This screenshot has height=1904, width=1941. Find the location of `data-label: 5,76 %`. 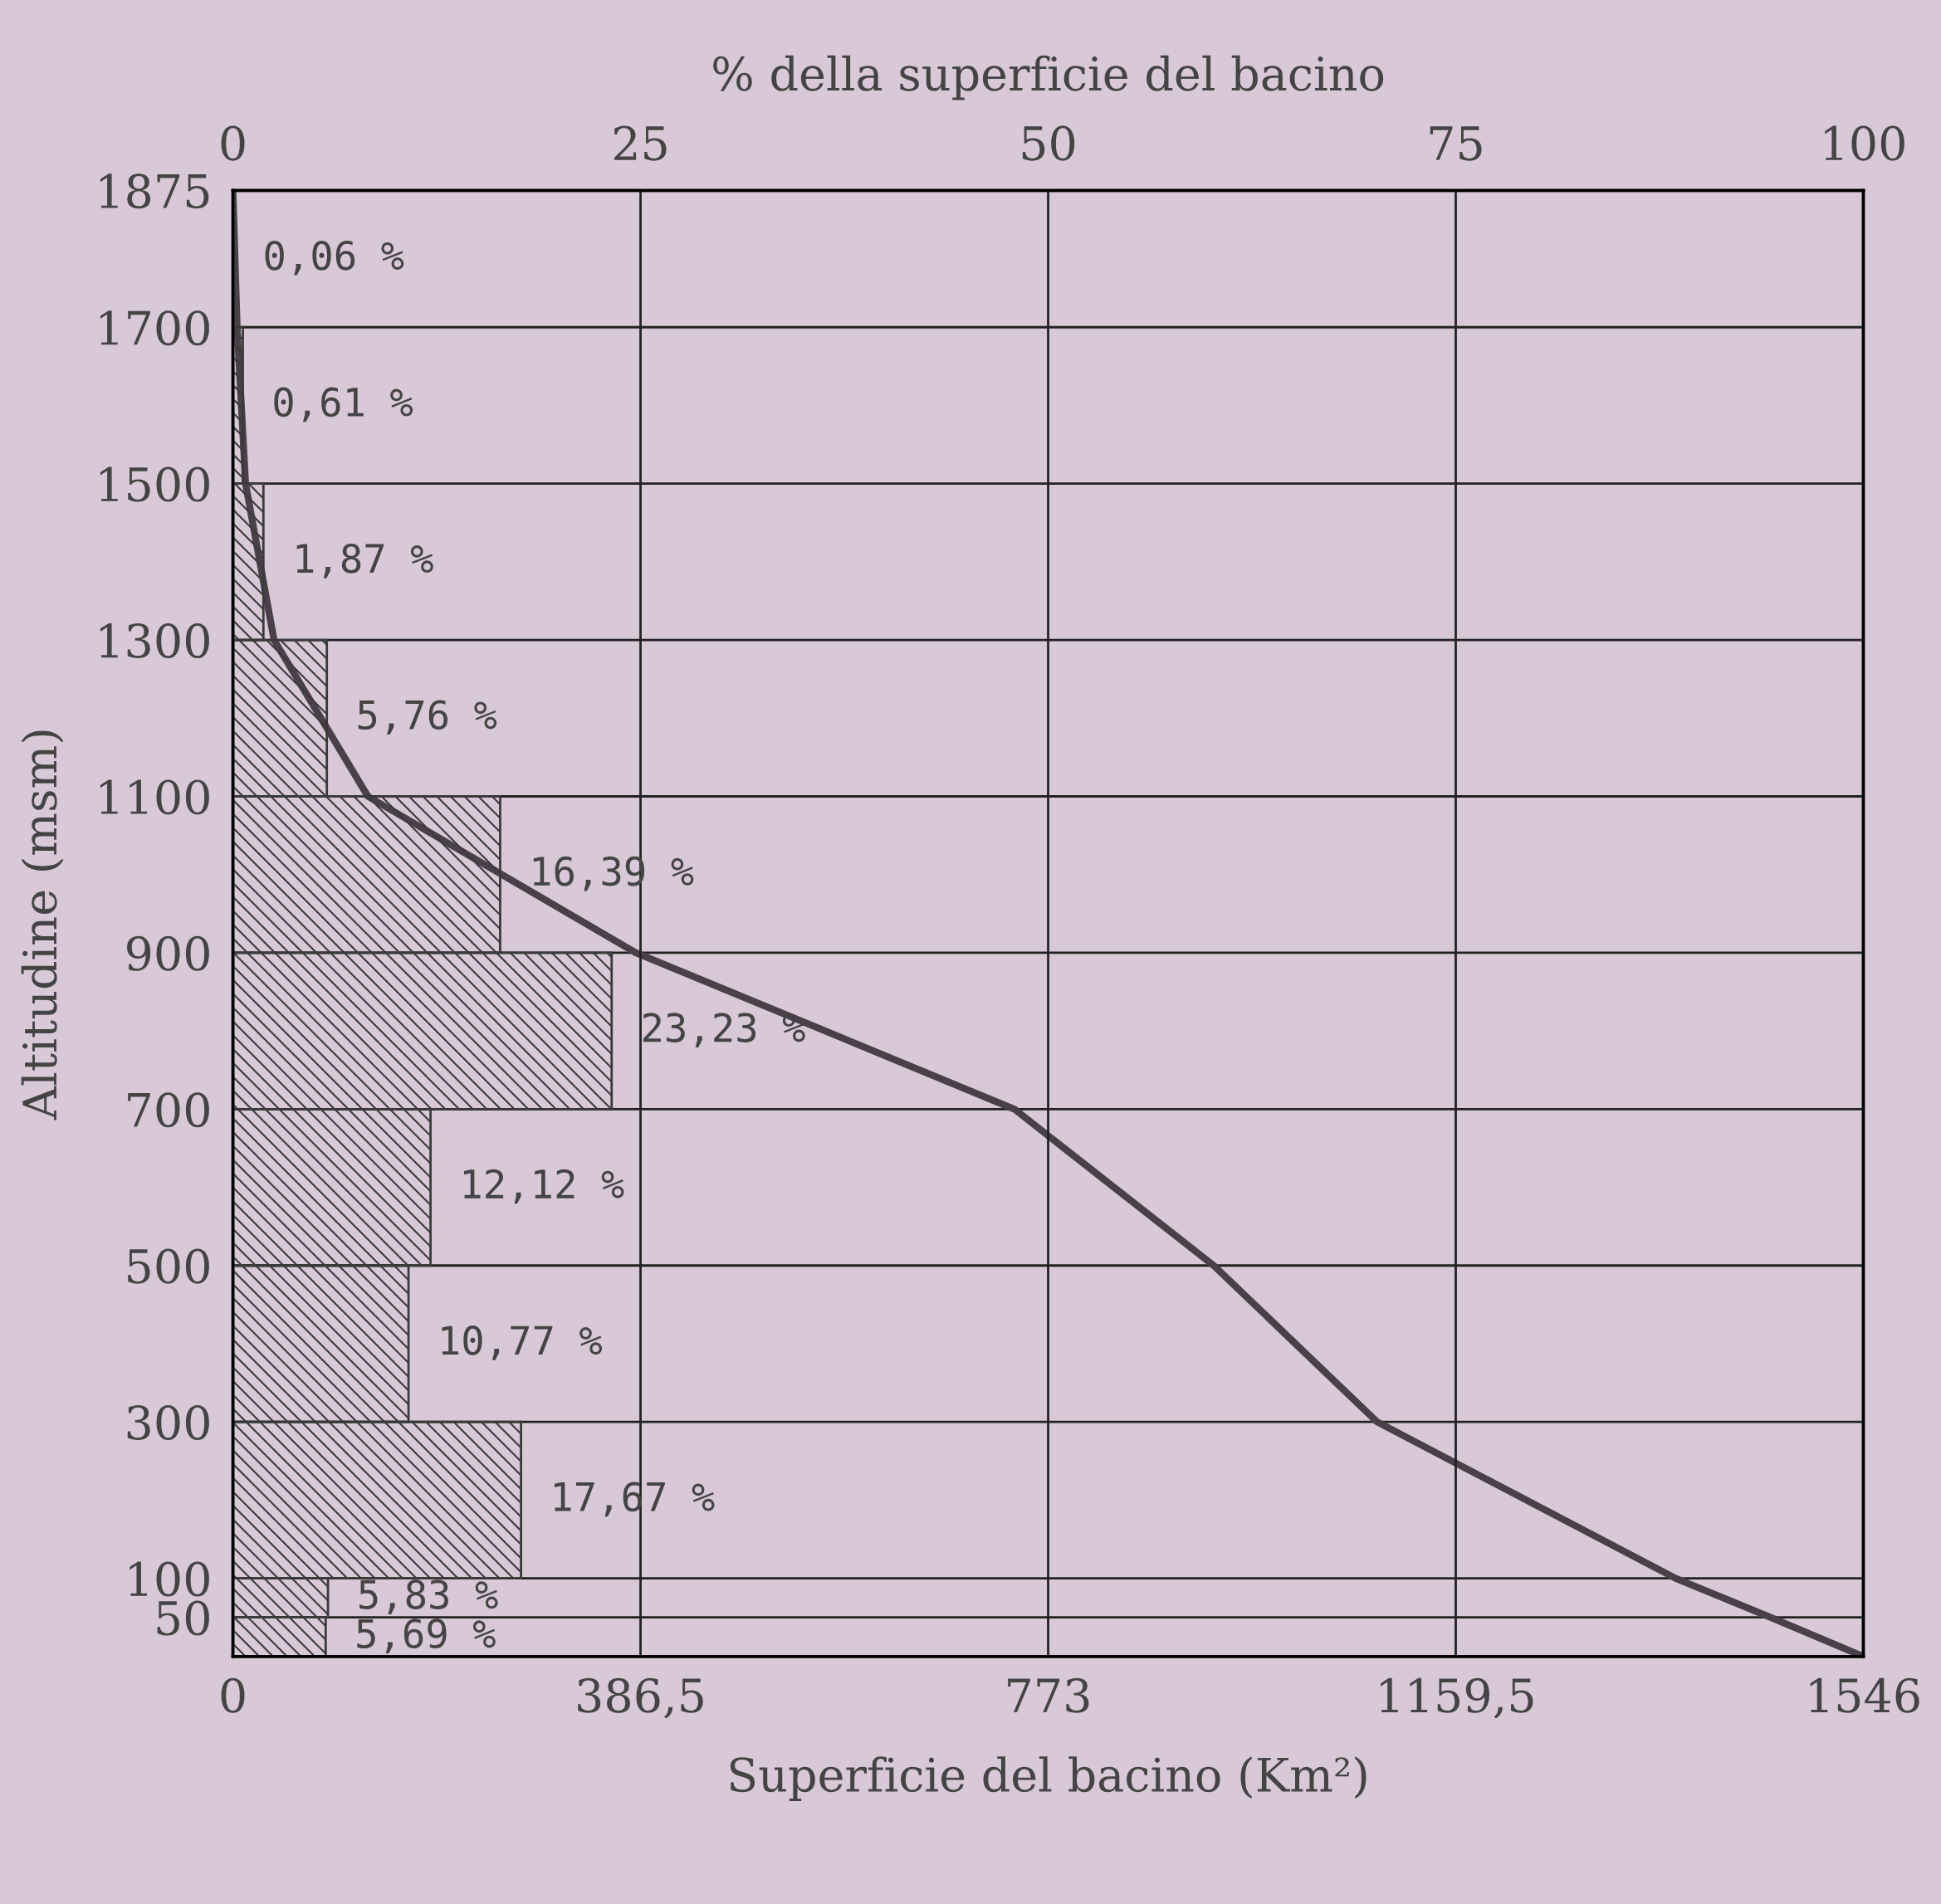

data-label: 5,76 % is located at coordinates (427, 717).